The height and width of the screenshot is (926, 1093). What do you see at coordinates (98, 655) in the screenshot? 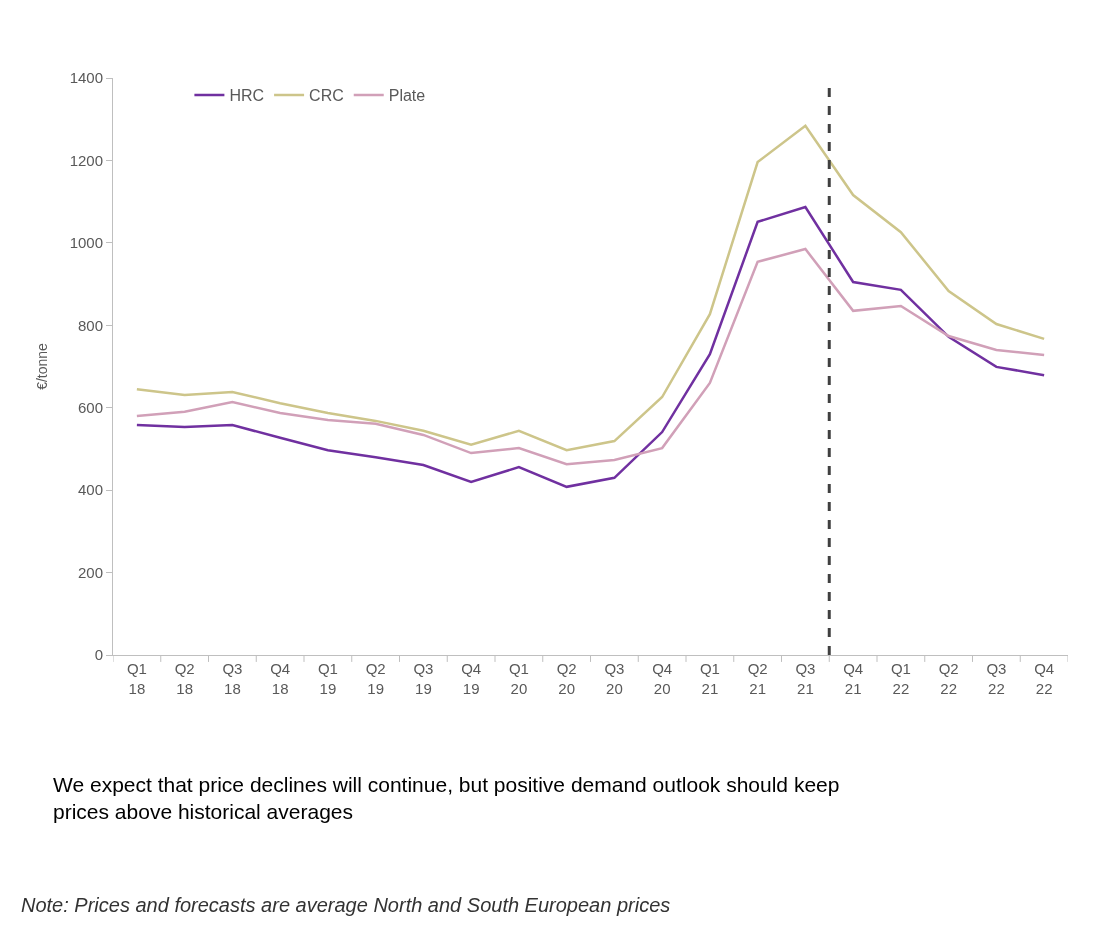
I see `y-tick-label: 0` at bounding box center [98, 655].